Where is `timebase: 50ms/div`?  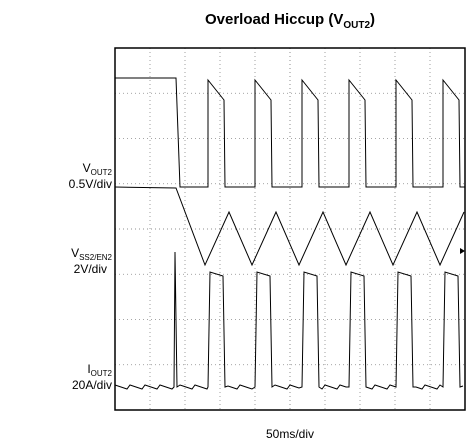 timebase: 50ms/div is located at coordinates (290, 434).